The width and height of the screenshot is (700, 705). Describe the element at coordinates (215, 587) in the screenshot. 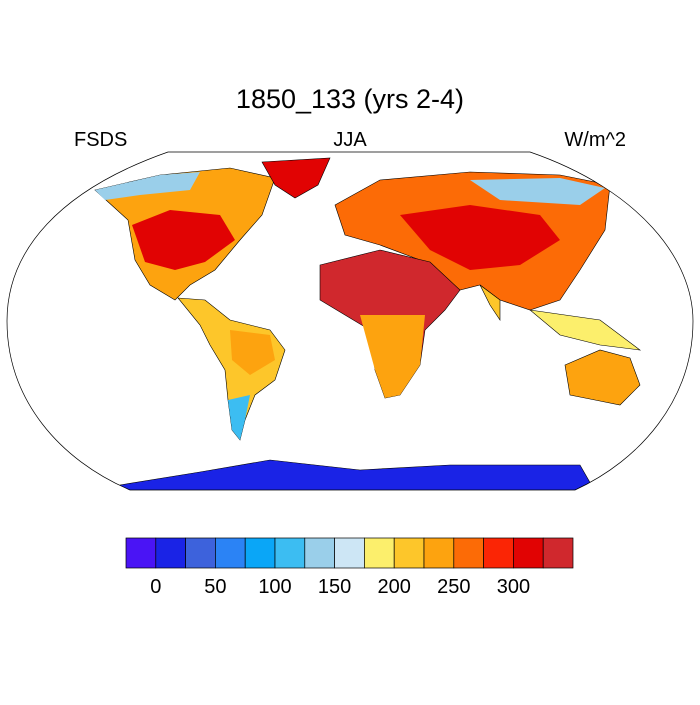

I see `colorbar-label: 50` at that location.